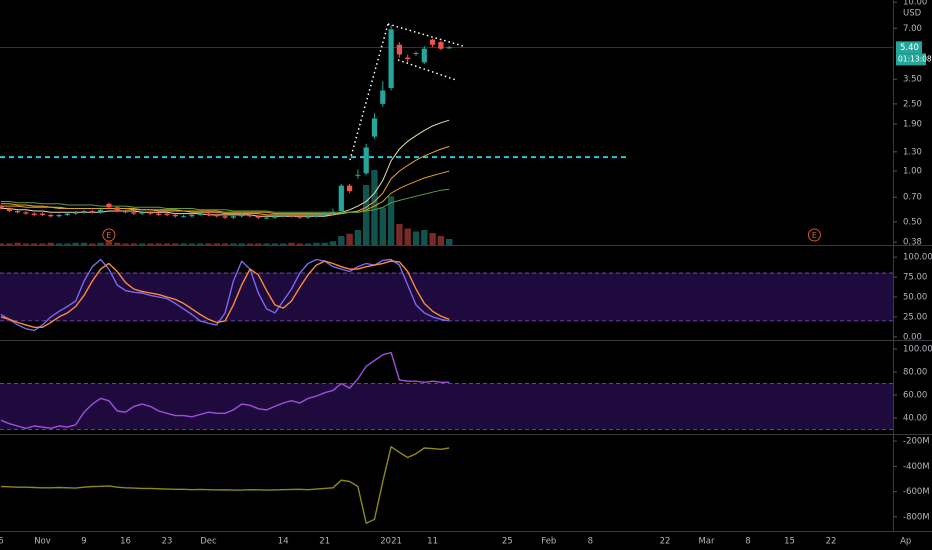  What do you see at coordinates (916, 492) in the screenshot?
I see `y-tick-label: -600M` at bounding box center [916, 492].